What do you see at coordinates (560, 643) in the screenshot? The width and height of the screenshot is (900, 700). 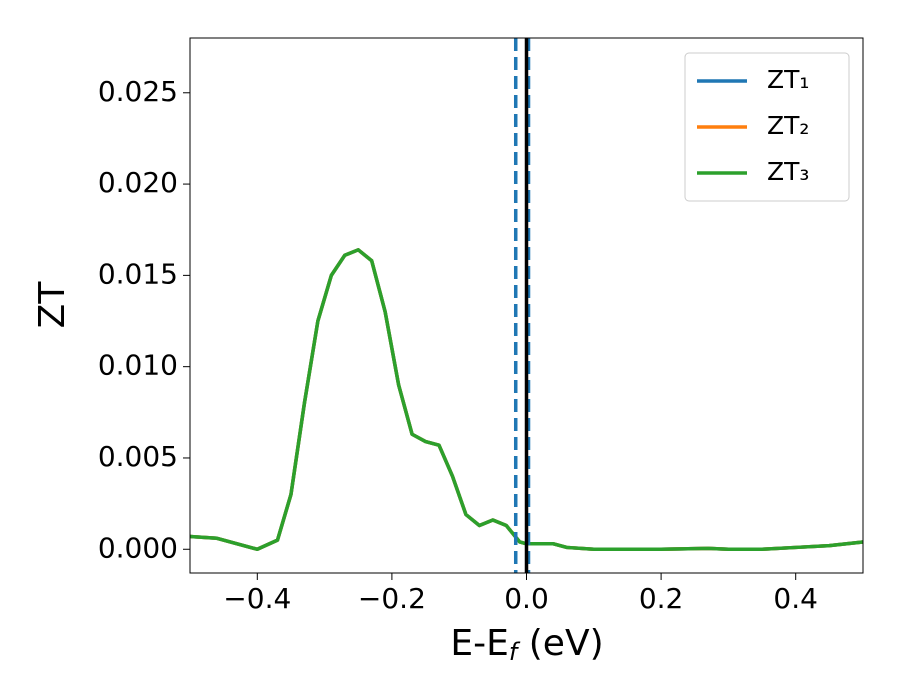 I see `x-label-part: (eV)` at bounding box center [560, 643].